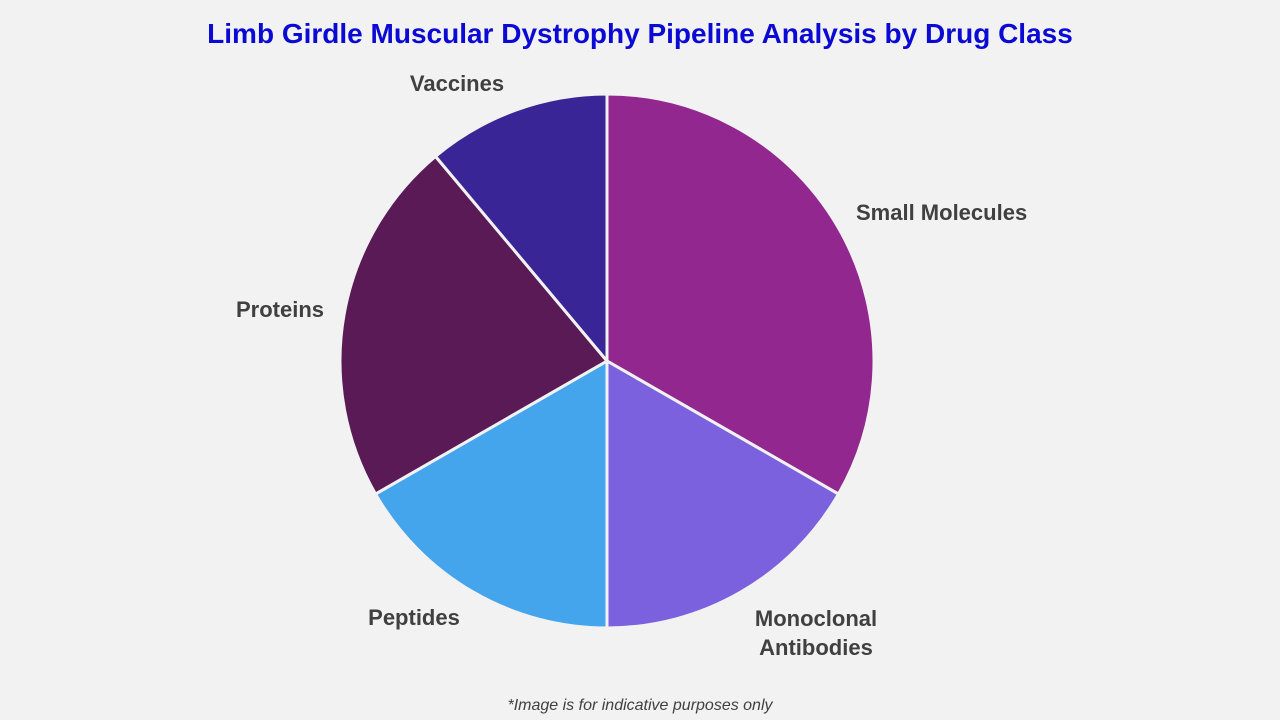 The width and height of the screenshot is (1280, 720). I want to click on footnote: *Image is for indicative purposes only, so click(640, 705).